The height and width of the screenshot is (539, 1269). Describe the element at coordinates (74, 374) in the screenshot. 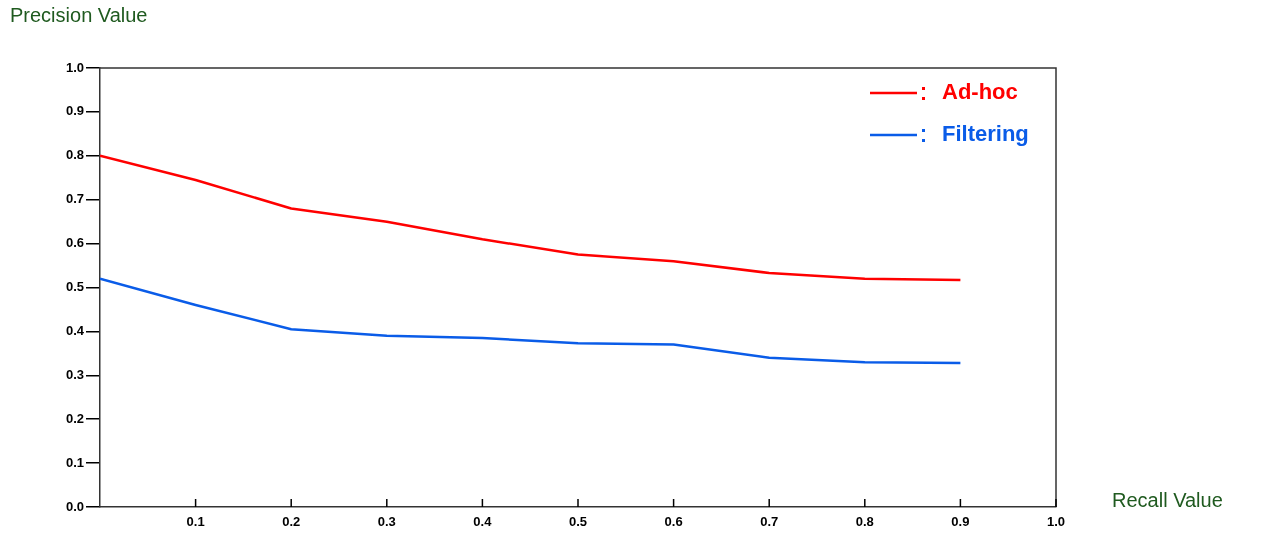

I see `y-tick-label: 0.3` at that location.